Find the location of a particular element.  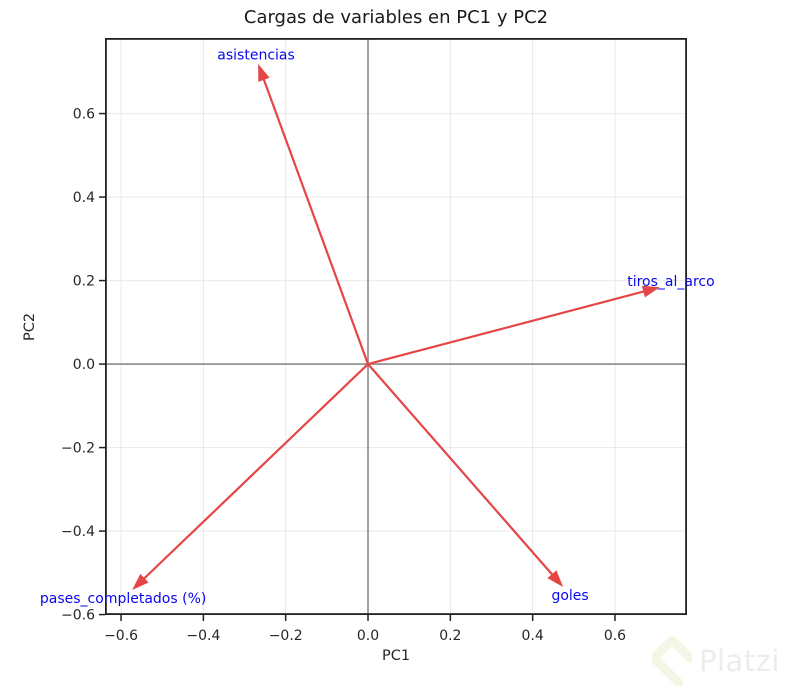

chart-title: Cargas de variables en PC1 y PC2 is located at coordinates (396, 17).